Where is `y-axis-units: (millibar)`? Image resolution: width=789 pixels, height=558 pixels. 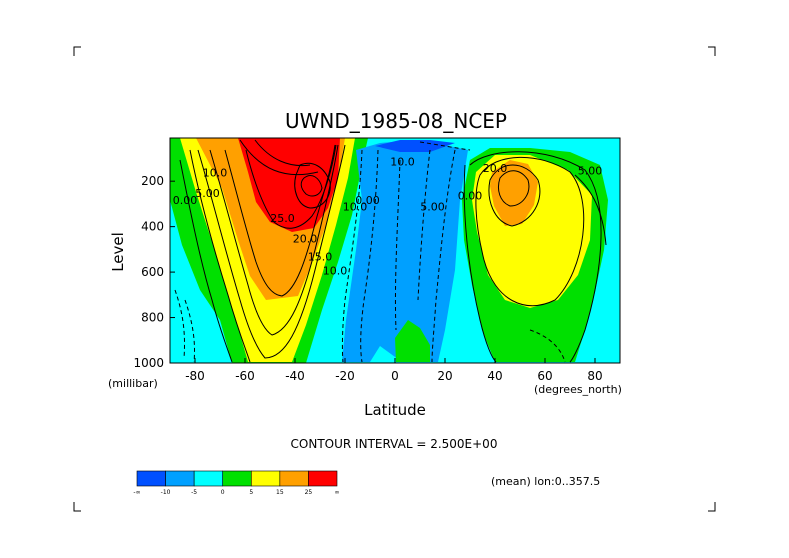 y-axis-units: (millibar) is located at coordinates (133, 383).